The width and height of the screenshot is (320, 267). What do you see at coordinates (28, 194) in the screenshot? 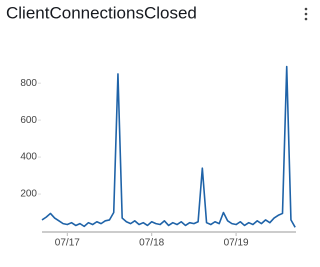
I see `y-tick-label: 200` at bounding box center [28, 194].